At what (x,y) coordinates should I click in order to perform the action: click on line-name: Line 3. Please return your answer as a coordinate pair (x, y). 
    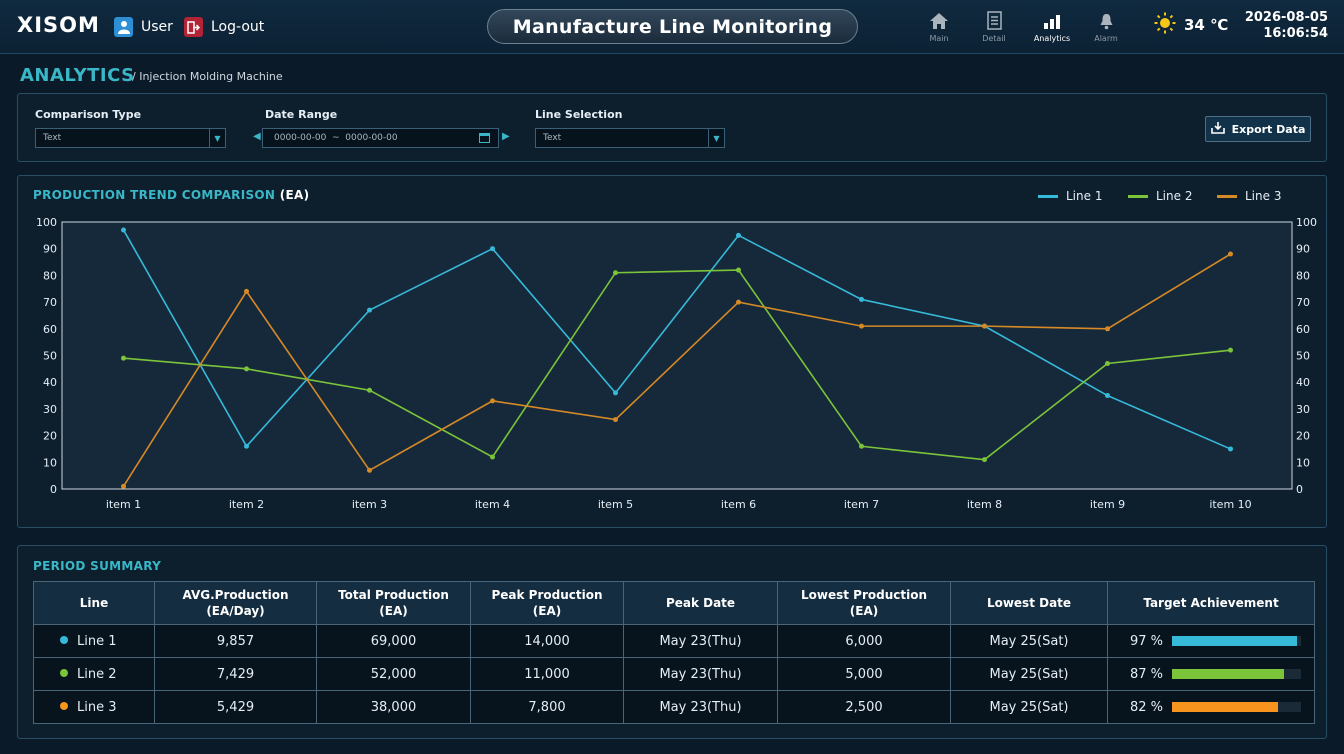
    Looking at the image, I should click on (97, 707).